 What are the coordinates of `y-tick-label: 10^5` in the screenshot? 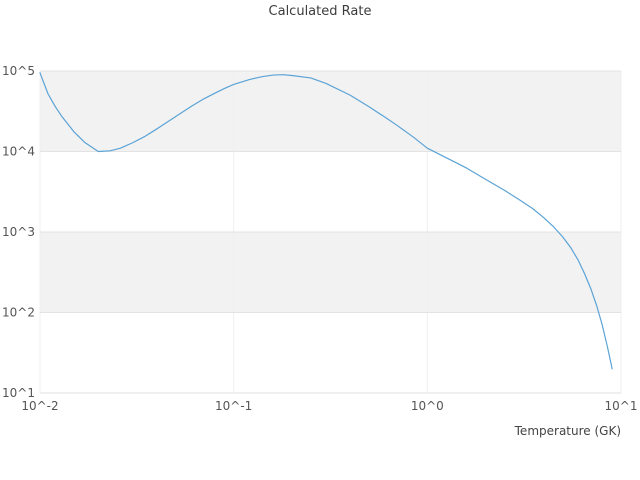 It's located at (18, 71).